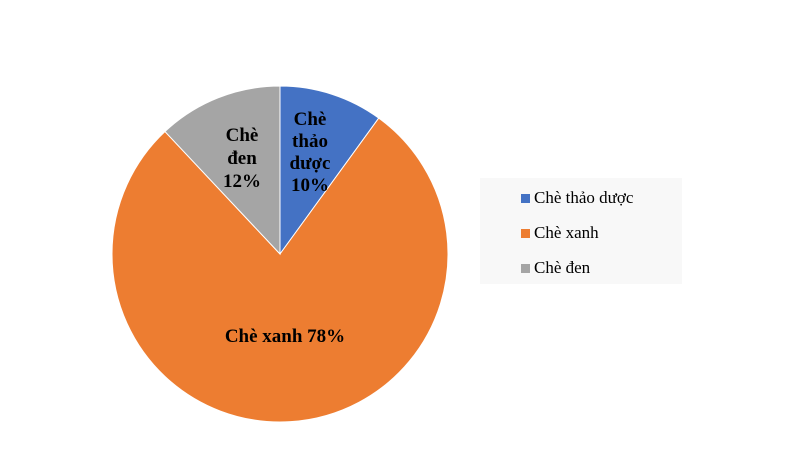 The image size is (788, 471). I want to click on data-label: 12%, so click(242, 181).